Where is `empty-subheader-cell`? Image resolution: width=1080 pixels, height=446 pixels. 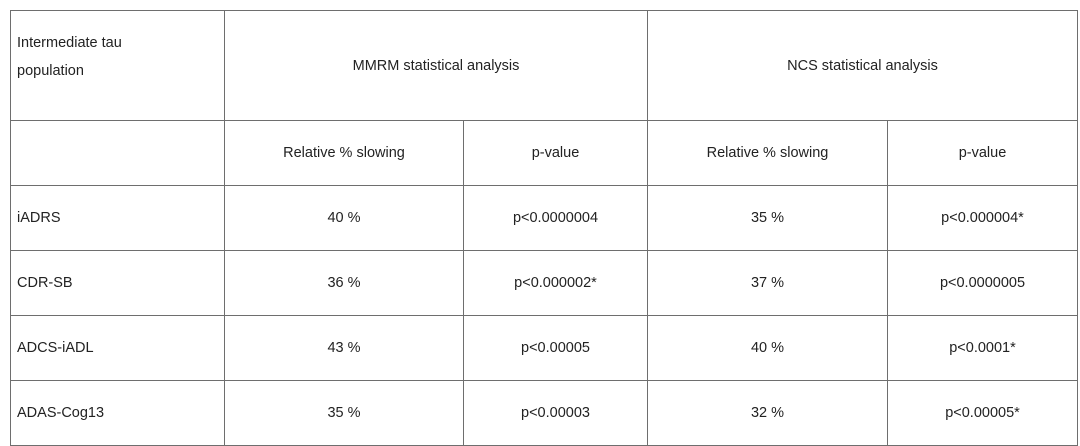
empty-subheader-cell is located at coordinates (117, 153).